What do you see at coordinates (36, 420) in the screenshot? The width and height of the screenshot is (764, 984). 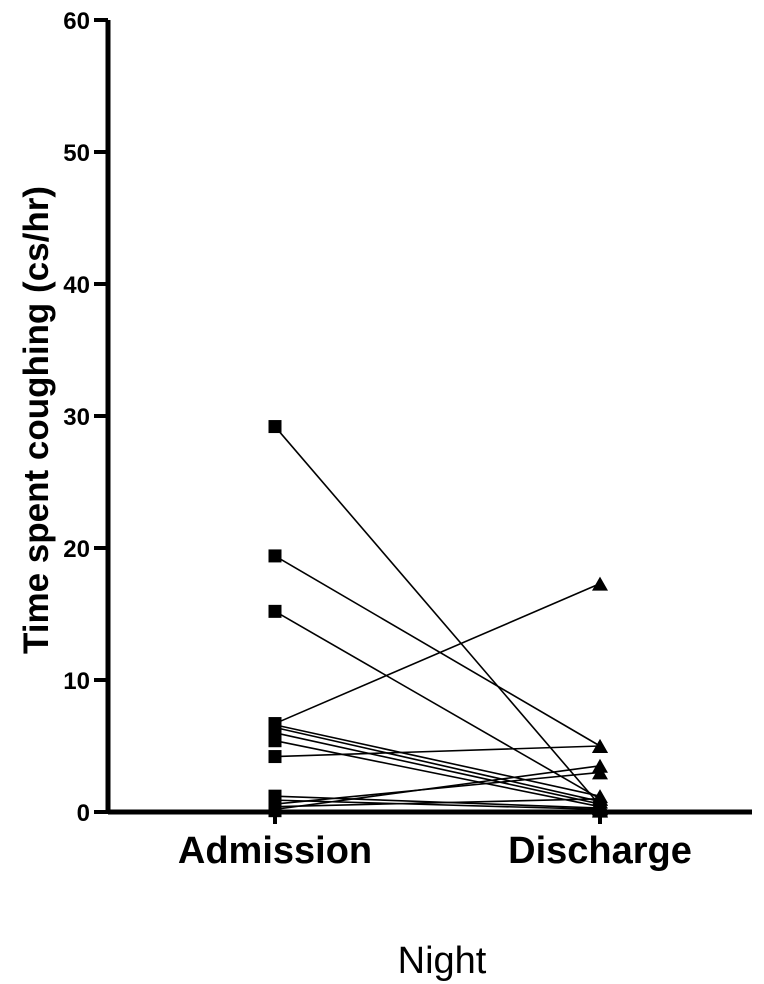 I see `y-axis-title: Time spent coughing (cs/hr)` at bounding box center [36, 420].